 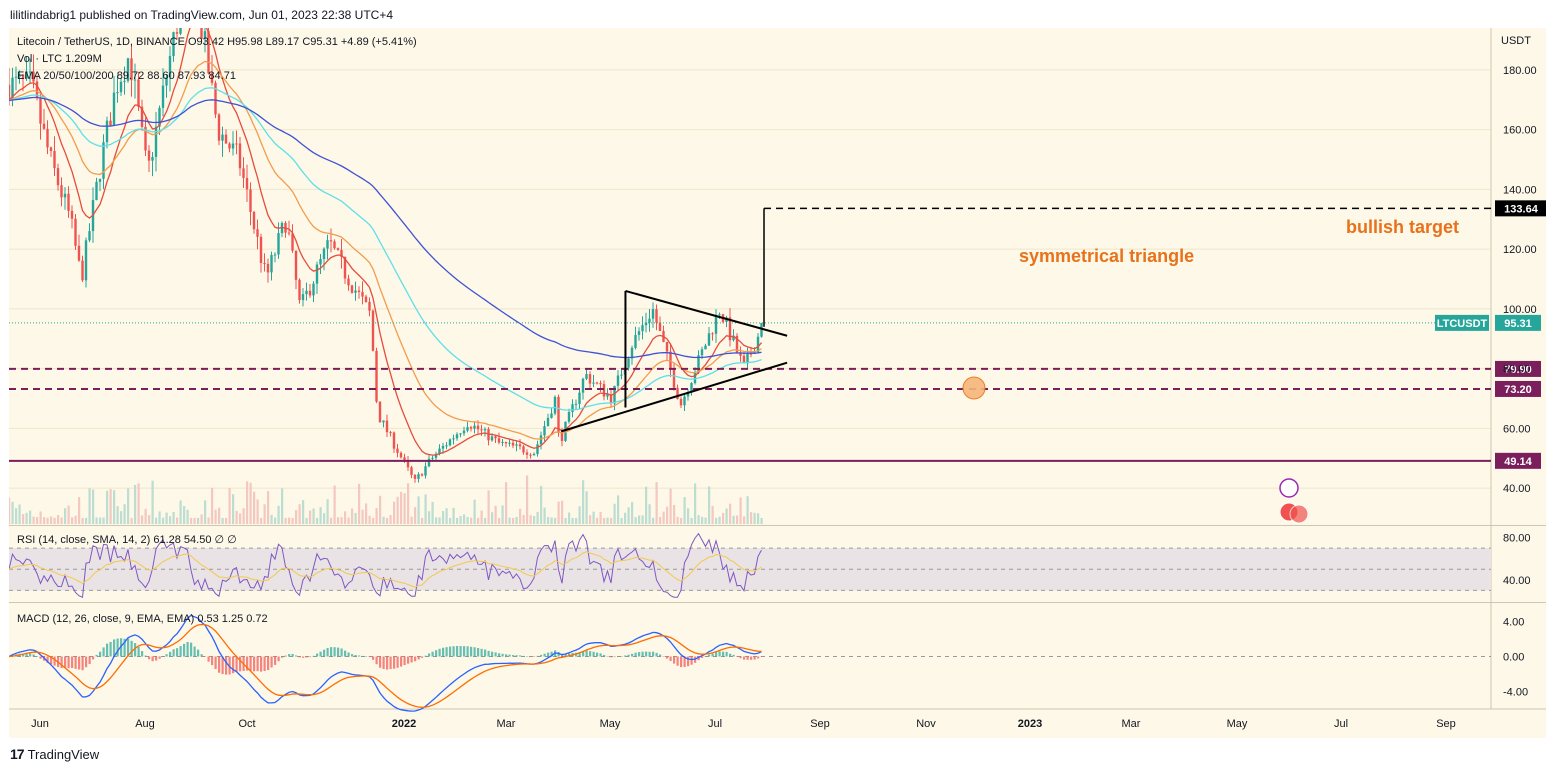 I want to click on time-tick-label: Jul, so click(x=715, y=724).